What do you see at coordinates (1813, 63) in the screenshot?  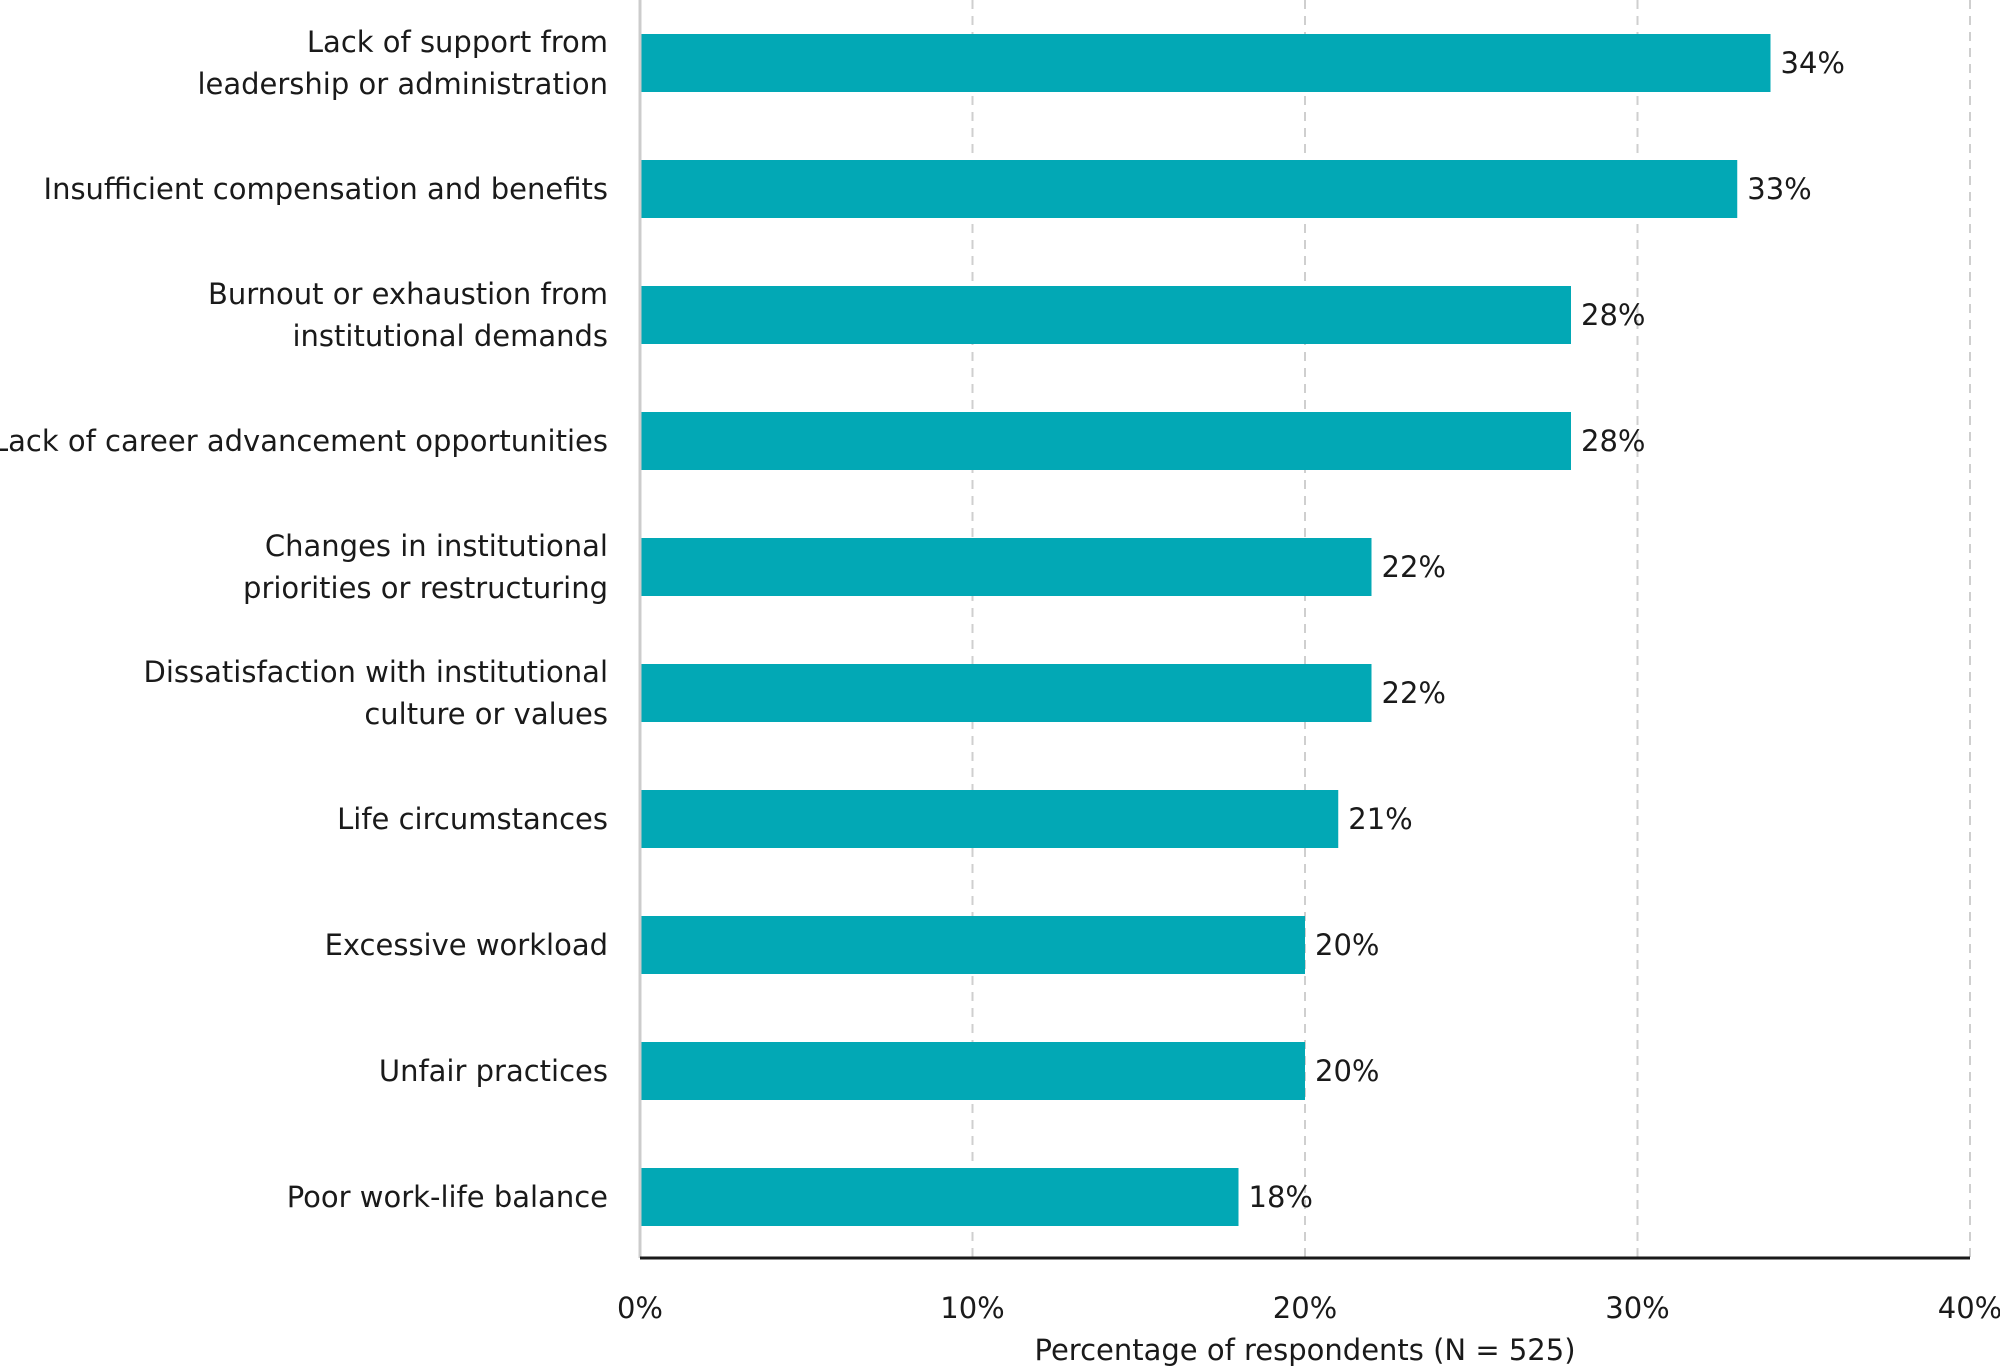 I see `data-label: 34%` at bounding box center [1813, 63].